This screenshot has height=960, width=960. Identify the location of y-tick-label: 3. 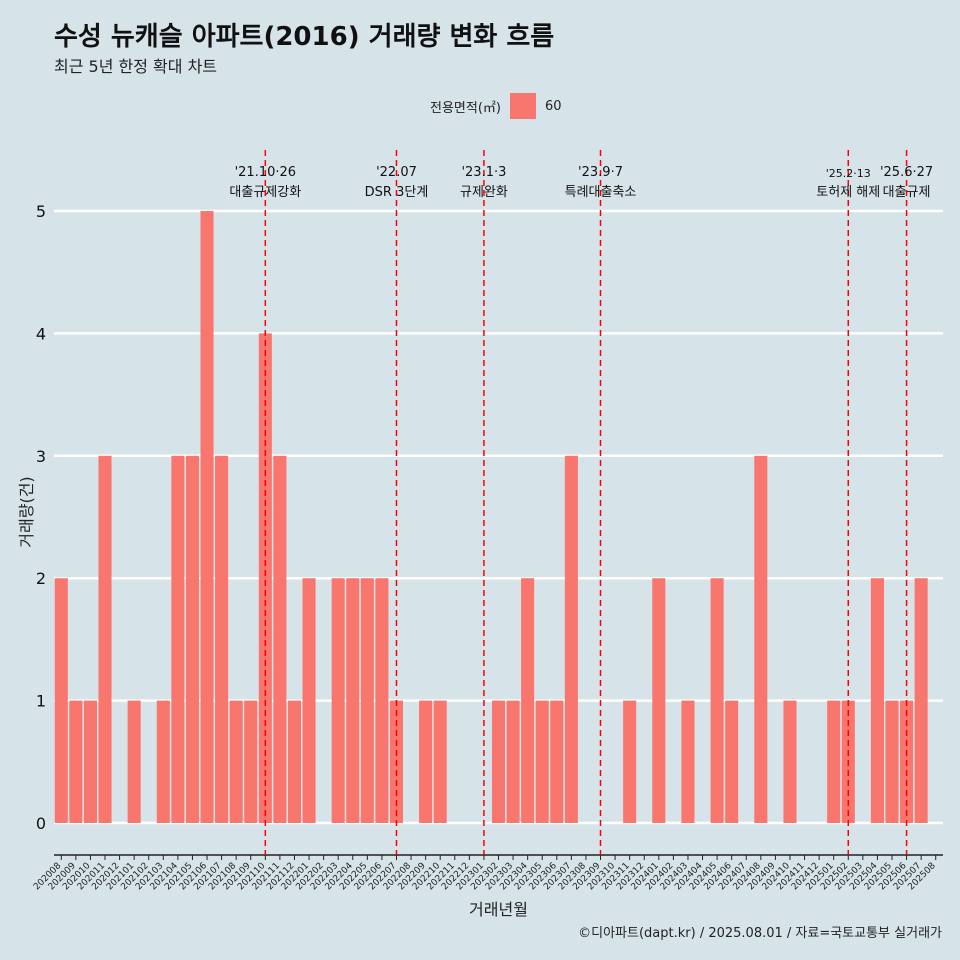
(41, 456).